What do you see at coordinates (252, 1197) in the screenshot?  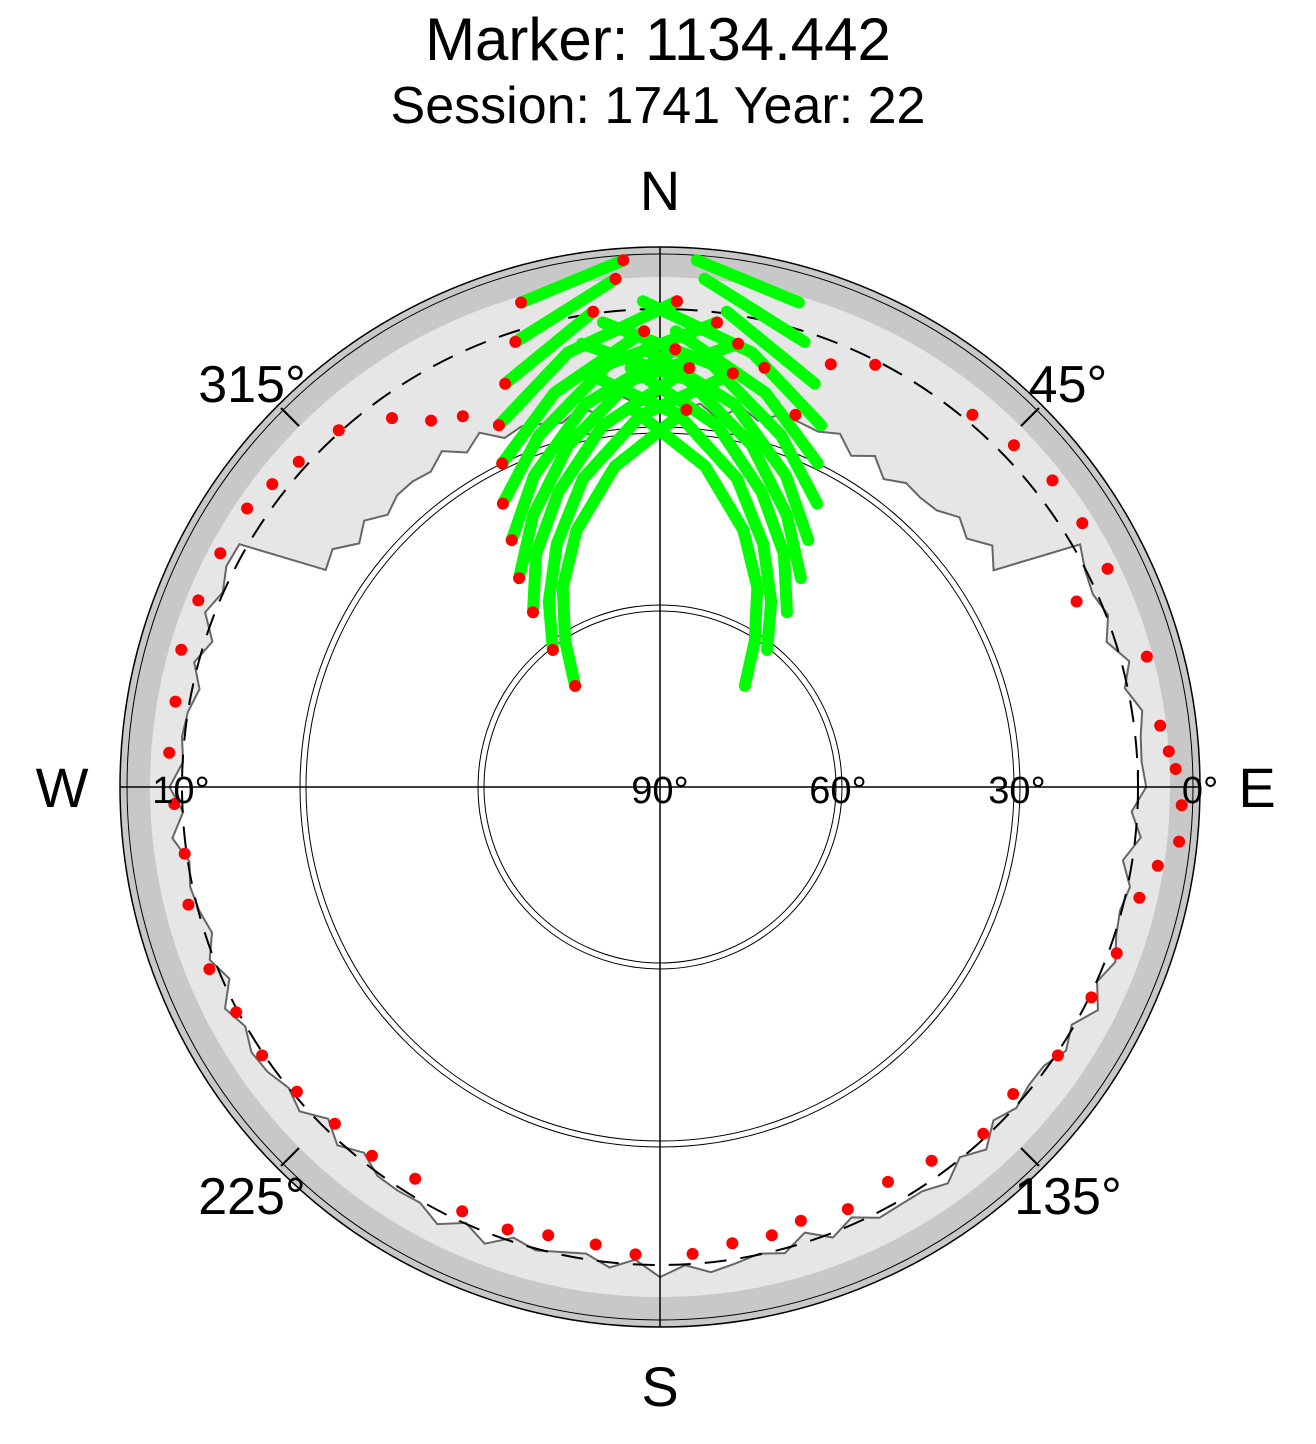 I see `azimuth-label-225: 225°` at bounding box center [252, 1197].